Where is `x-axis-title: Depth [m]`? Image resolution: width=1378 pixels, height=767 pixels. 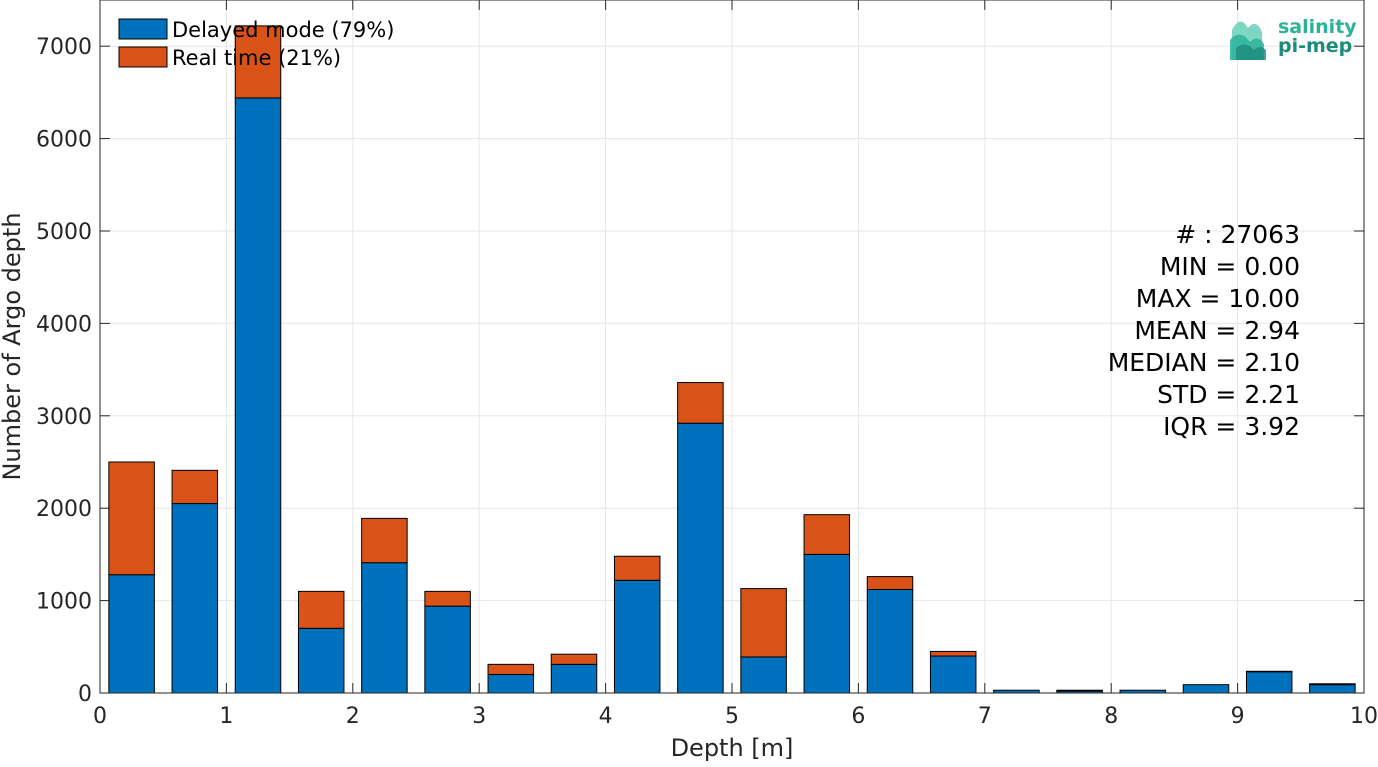
x-axis-title: Depth [m] is located at coordinates (732, 748).